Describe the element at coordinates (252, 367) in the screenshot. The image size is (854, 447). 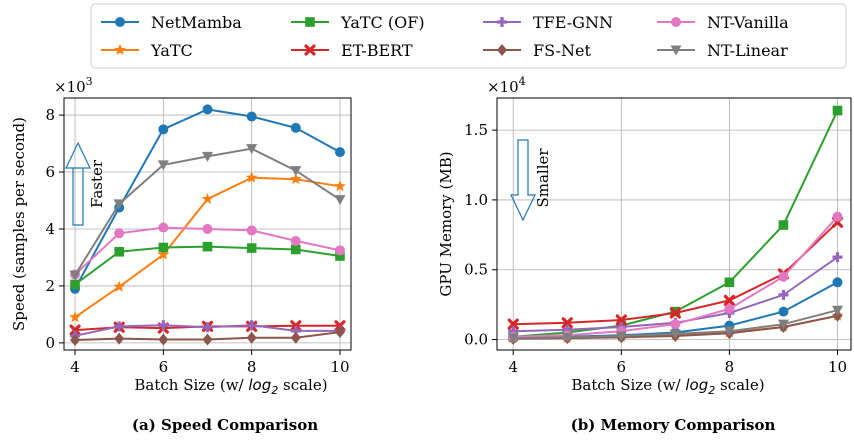
I see `x-tick-label: 8` at that location.